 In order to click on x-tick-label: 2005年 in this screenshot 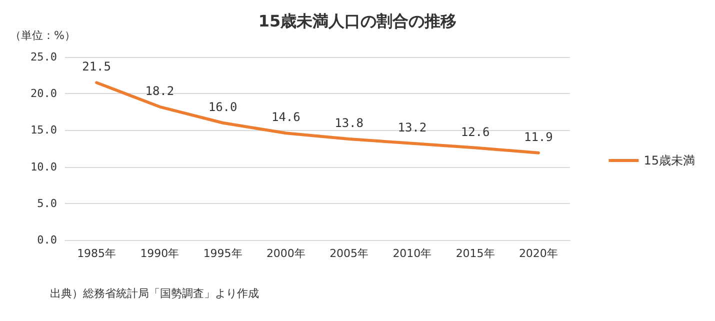, I will do `click(349, 253)`.